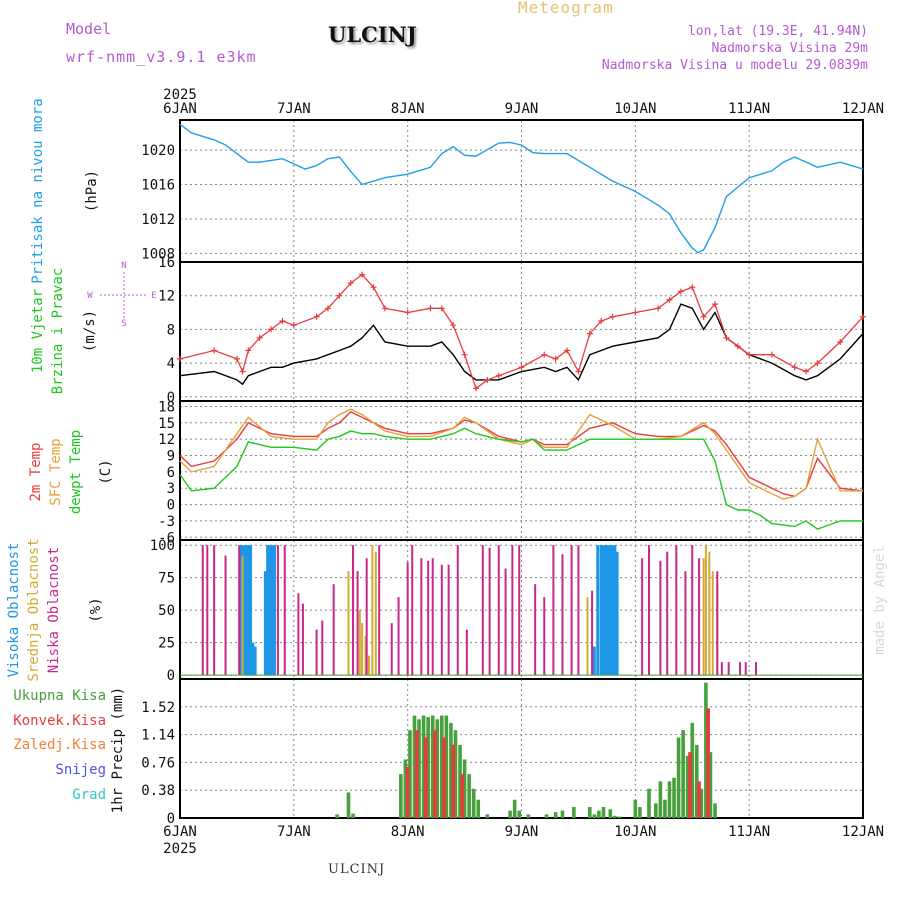 The image size is (900, 900). I want to click on wind-title-line2: Brzina i Pravac, so click(58, 331).